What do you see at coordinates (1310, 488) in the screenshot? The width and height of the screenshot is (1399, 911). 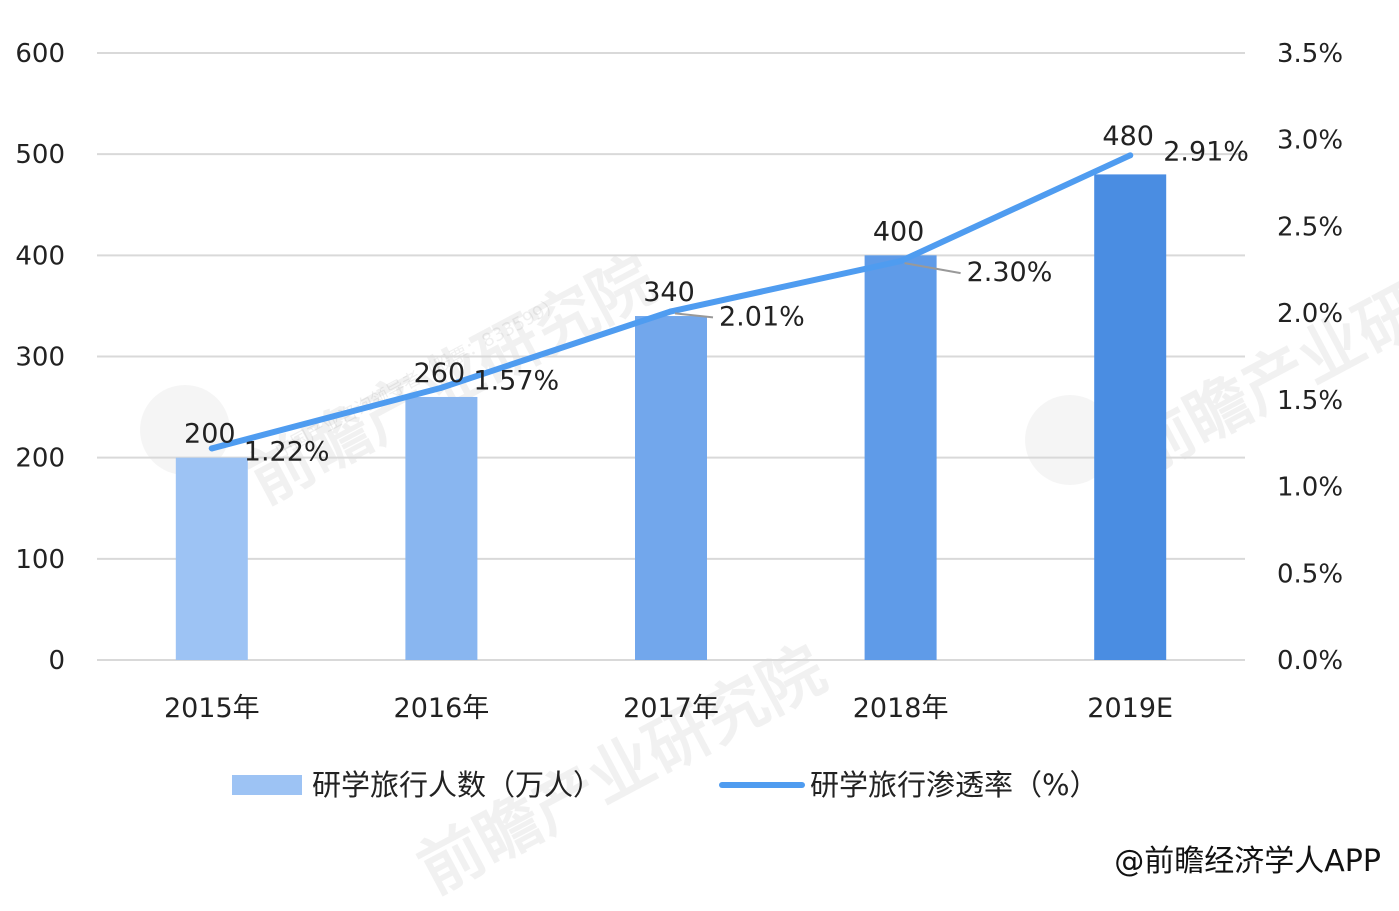 I see `right-axis-tick-label: 1.0%` at bounding box center [1310, 488].